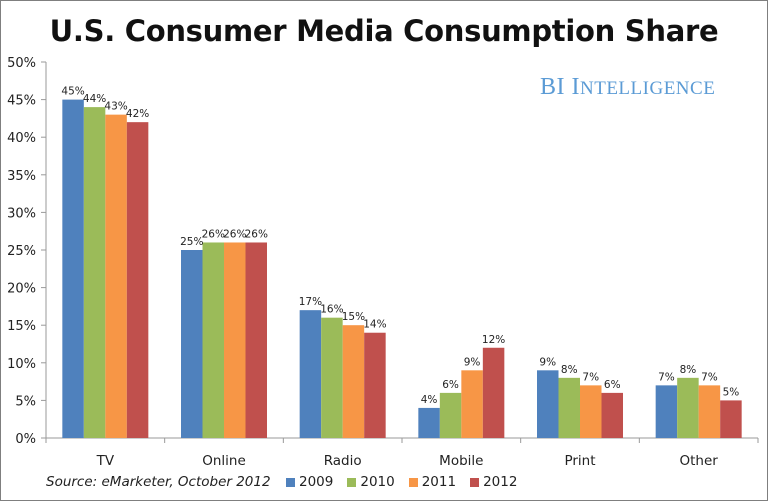  What do you see at coordinates (105, 461) in the screenshot?
I see `x-tick-label: TV` at bounding box center [105, 461].